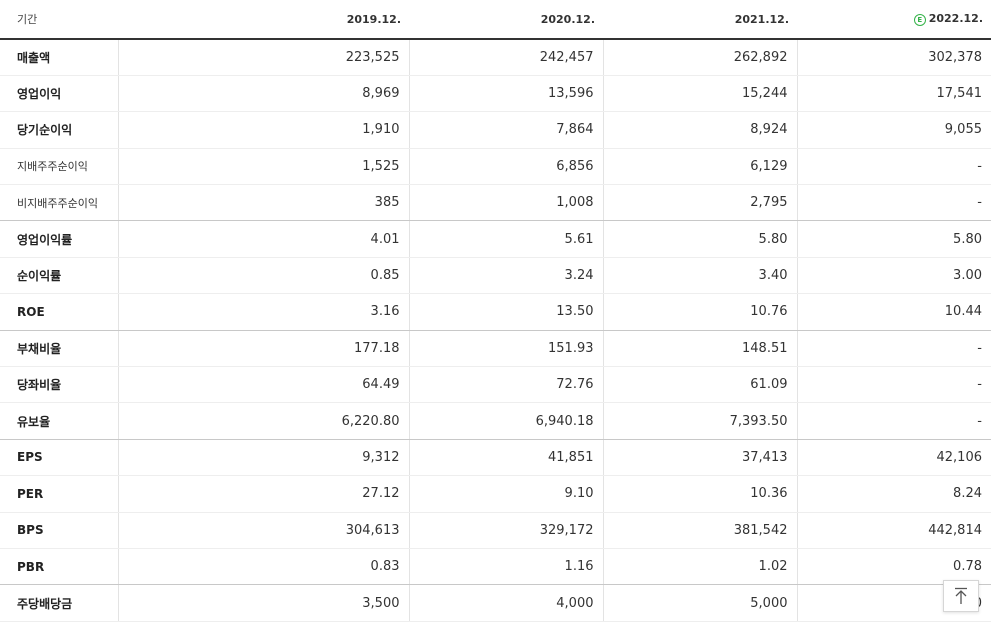 The width and height of the screenshot is (991, 622). I want to click on row-label-per: PER, so click(59, 494).